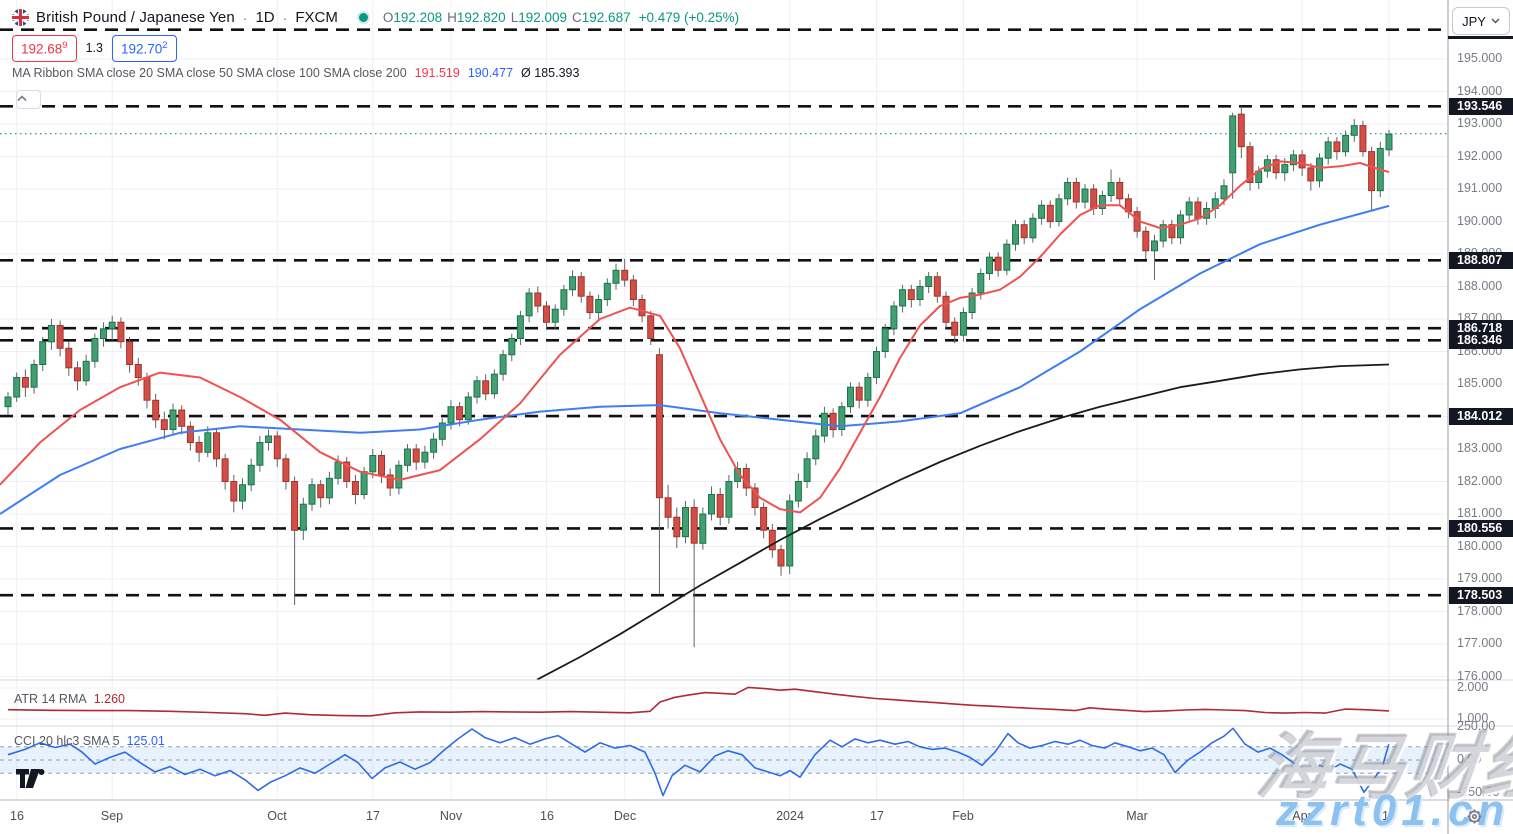 The image size is (1513, 834). I want to click on time-tick-label: Oct, so click(277, 816).